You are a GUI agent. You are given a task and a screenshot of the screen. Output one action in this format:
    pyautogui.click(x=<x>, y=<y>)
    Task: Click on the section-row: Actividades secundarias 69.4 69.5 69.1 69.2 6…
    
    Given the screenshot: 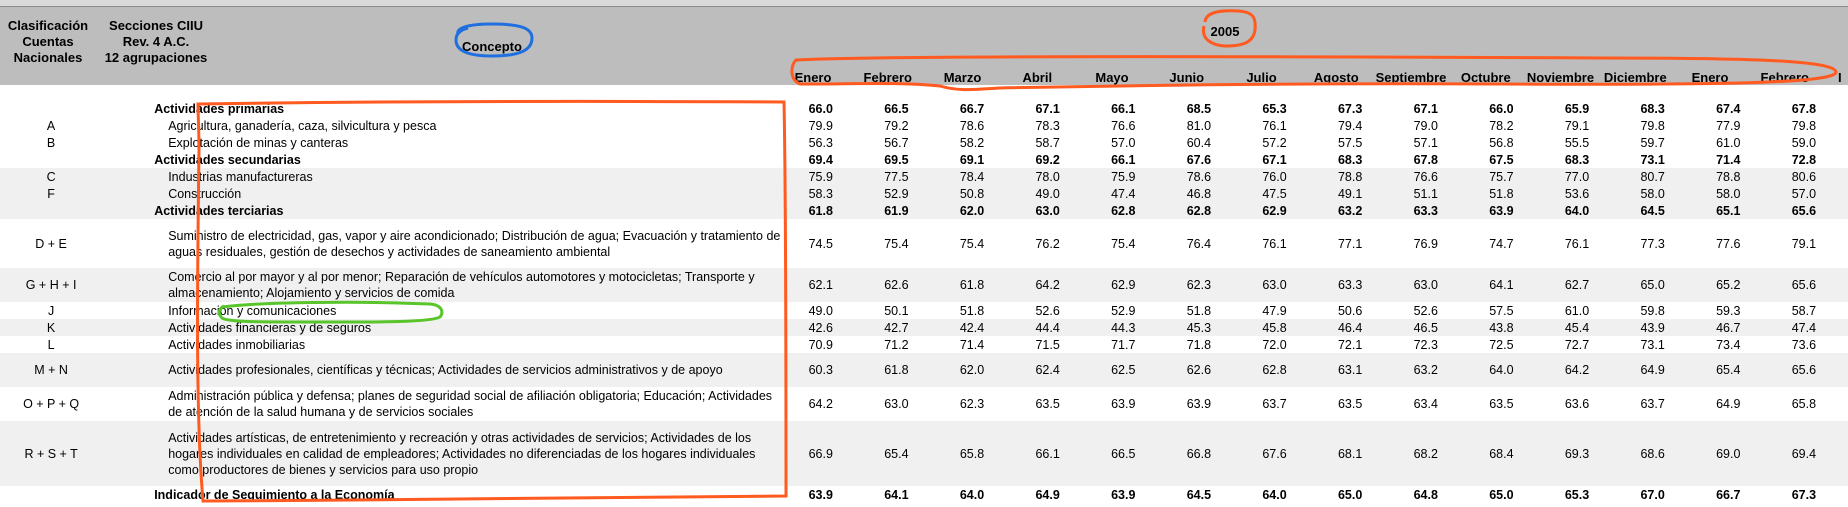 What is the action you would take?
    pyautogui.click(x=924, y=159)
    